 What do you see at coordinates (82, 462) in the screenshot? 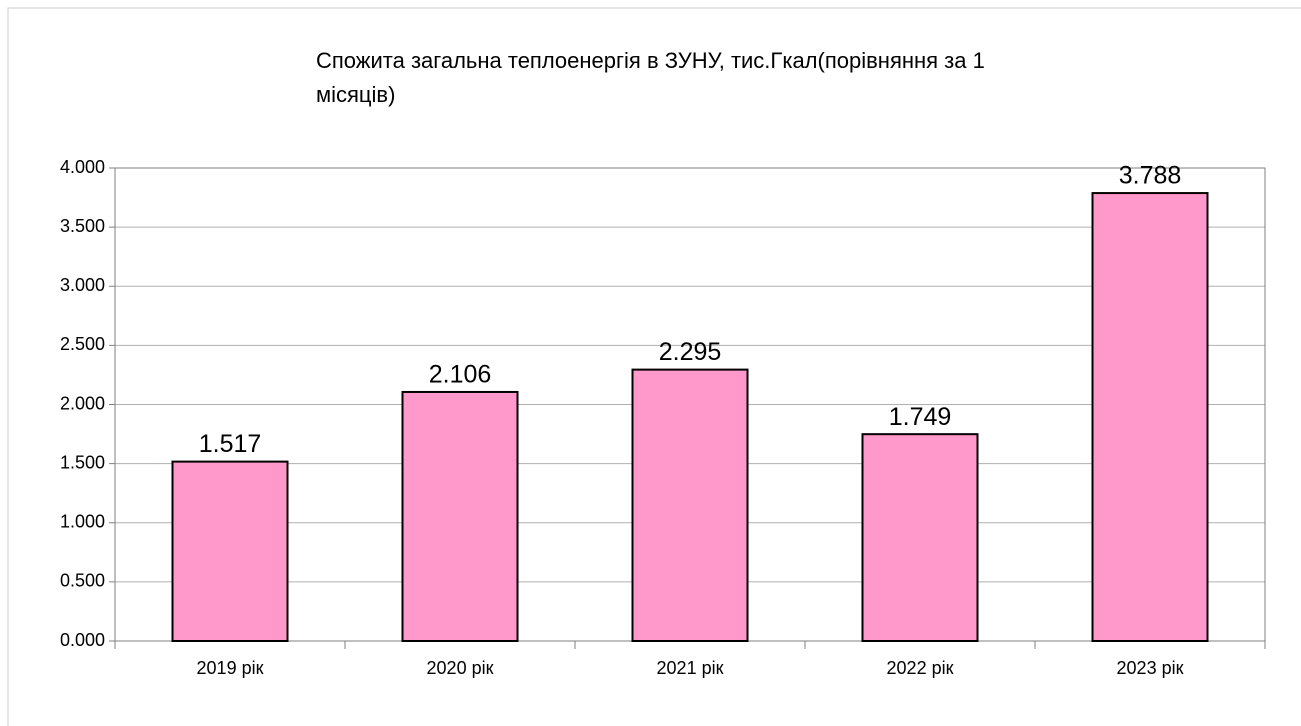
I see `y-tick-label: 1.500` at bounding box center [82, 462].